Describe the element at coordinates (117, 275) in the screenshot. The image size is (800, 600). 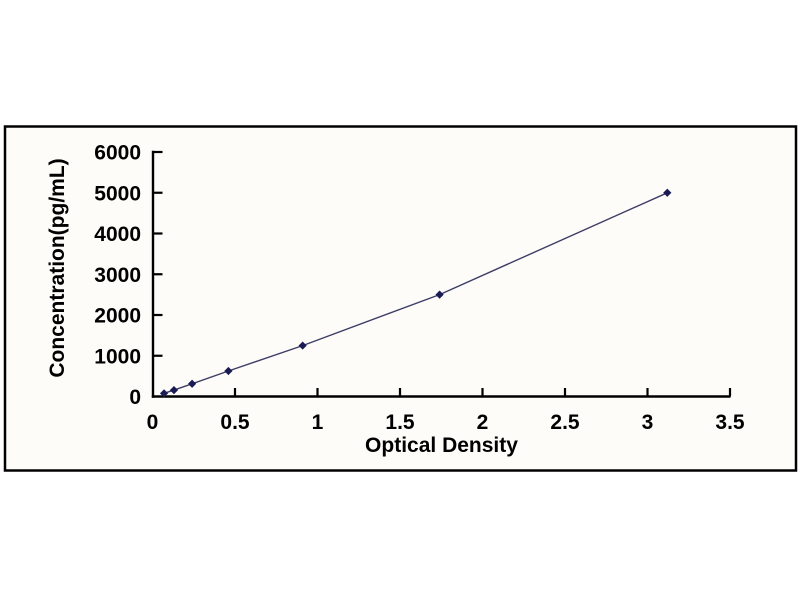
I see `y-tick-label: 3000` at that location.